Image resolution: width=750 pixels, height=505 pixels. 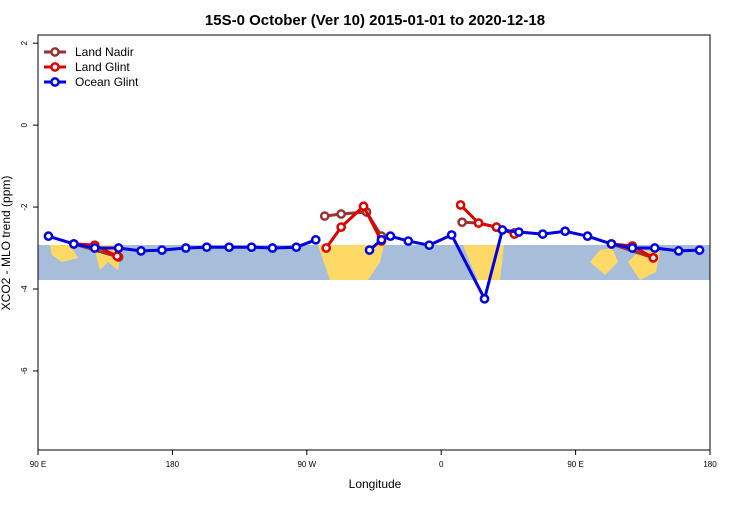 What do you see at coordinates (24, 289) in the screenshot?
I see `y-tick-label: -4` at bounding box center [24, 289].